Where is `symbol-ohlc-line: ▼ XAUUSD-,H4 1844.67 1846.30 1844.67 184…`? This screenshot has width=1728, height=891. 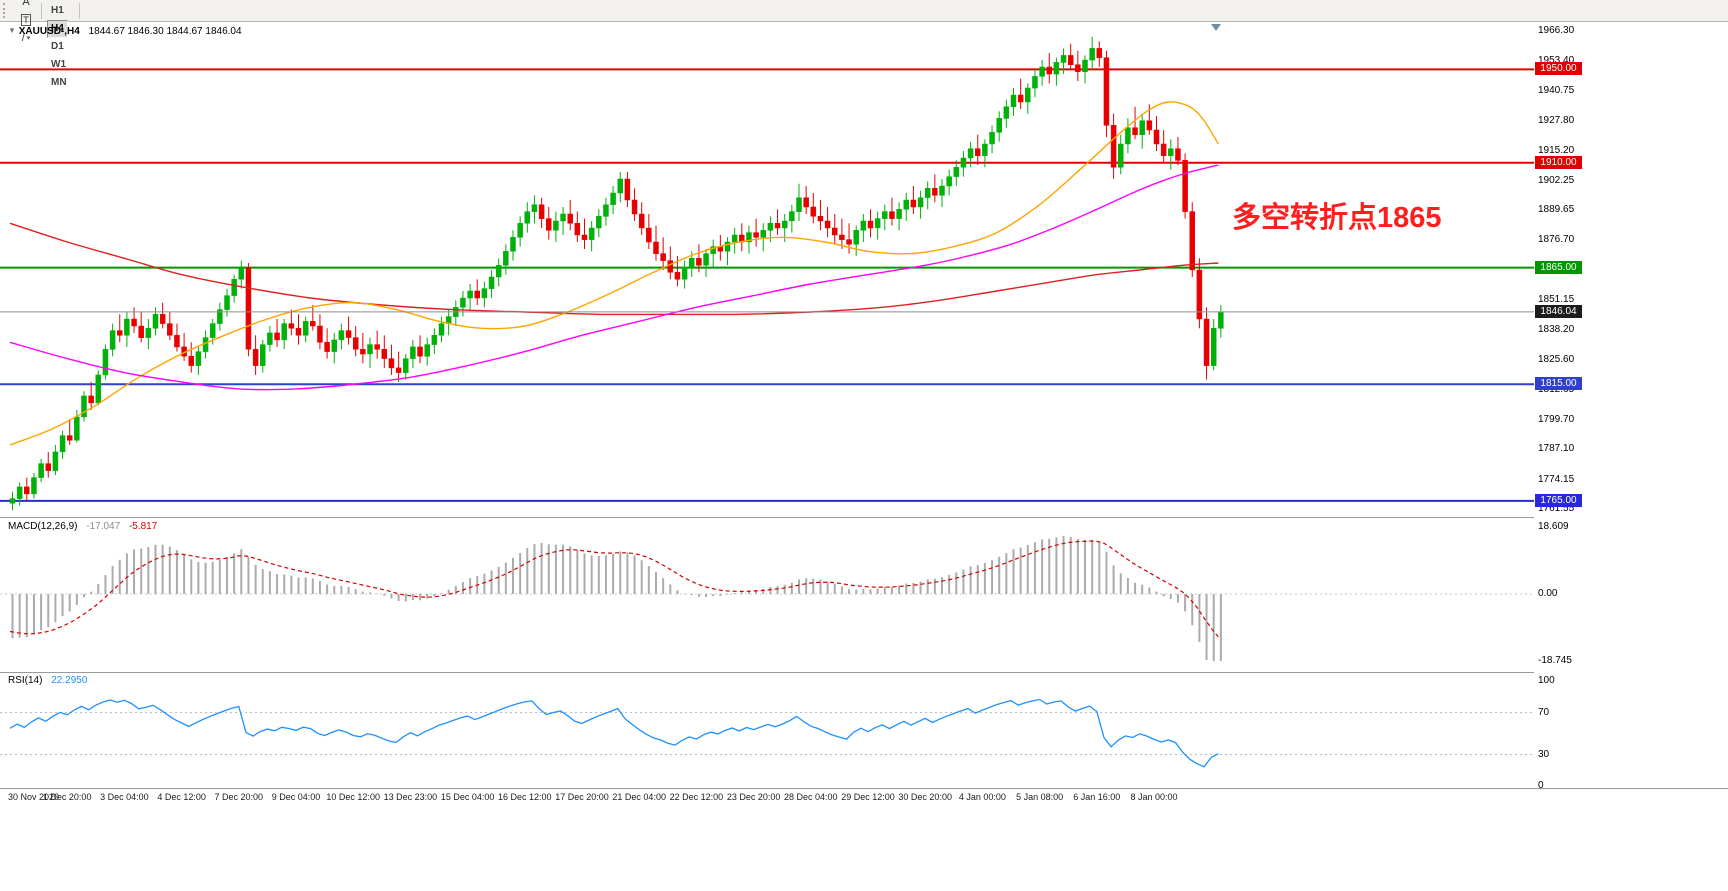
symbol-ohlc-line: ▼ XAUUSD-,H4 1844.67 1846.30 1844.67 184… is located at coordinates (125, 31).